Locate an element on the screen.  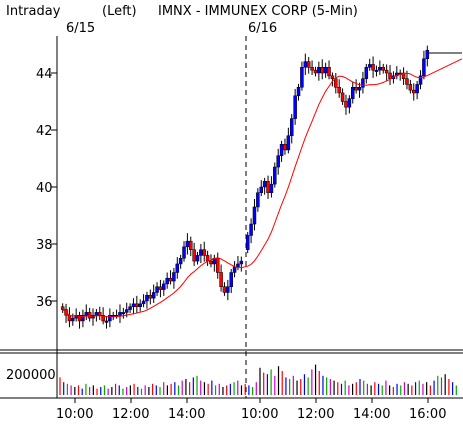
price-tick-label: 36 is located at coordinates (44, 302).